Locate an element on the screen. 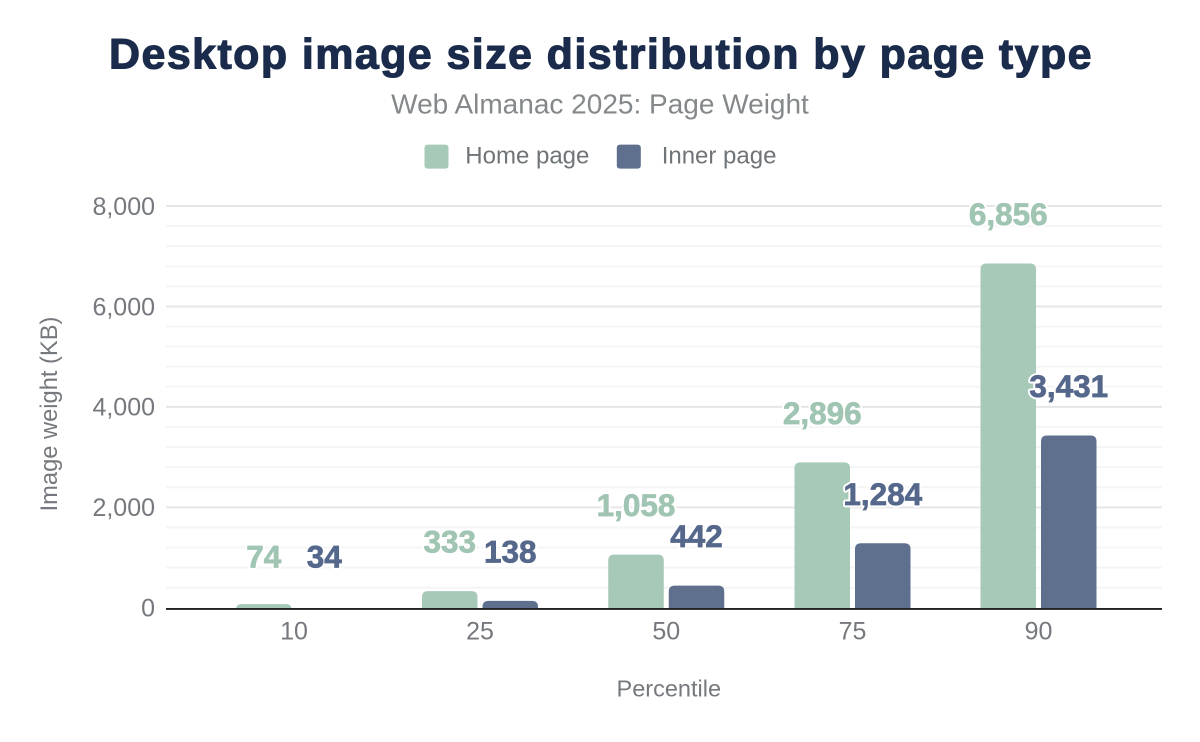  svg-text: 90 is located at coordinates (1039, 632).